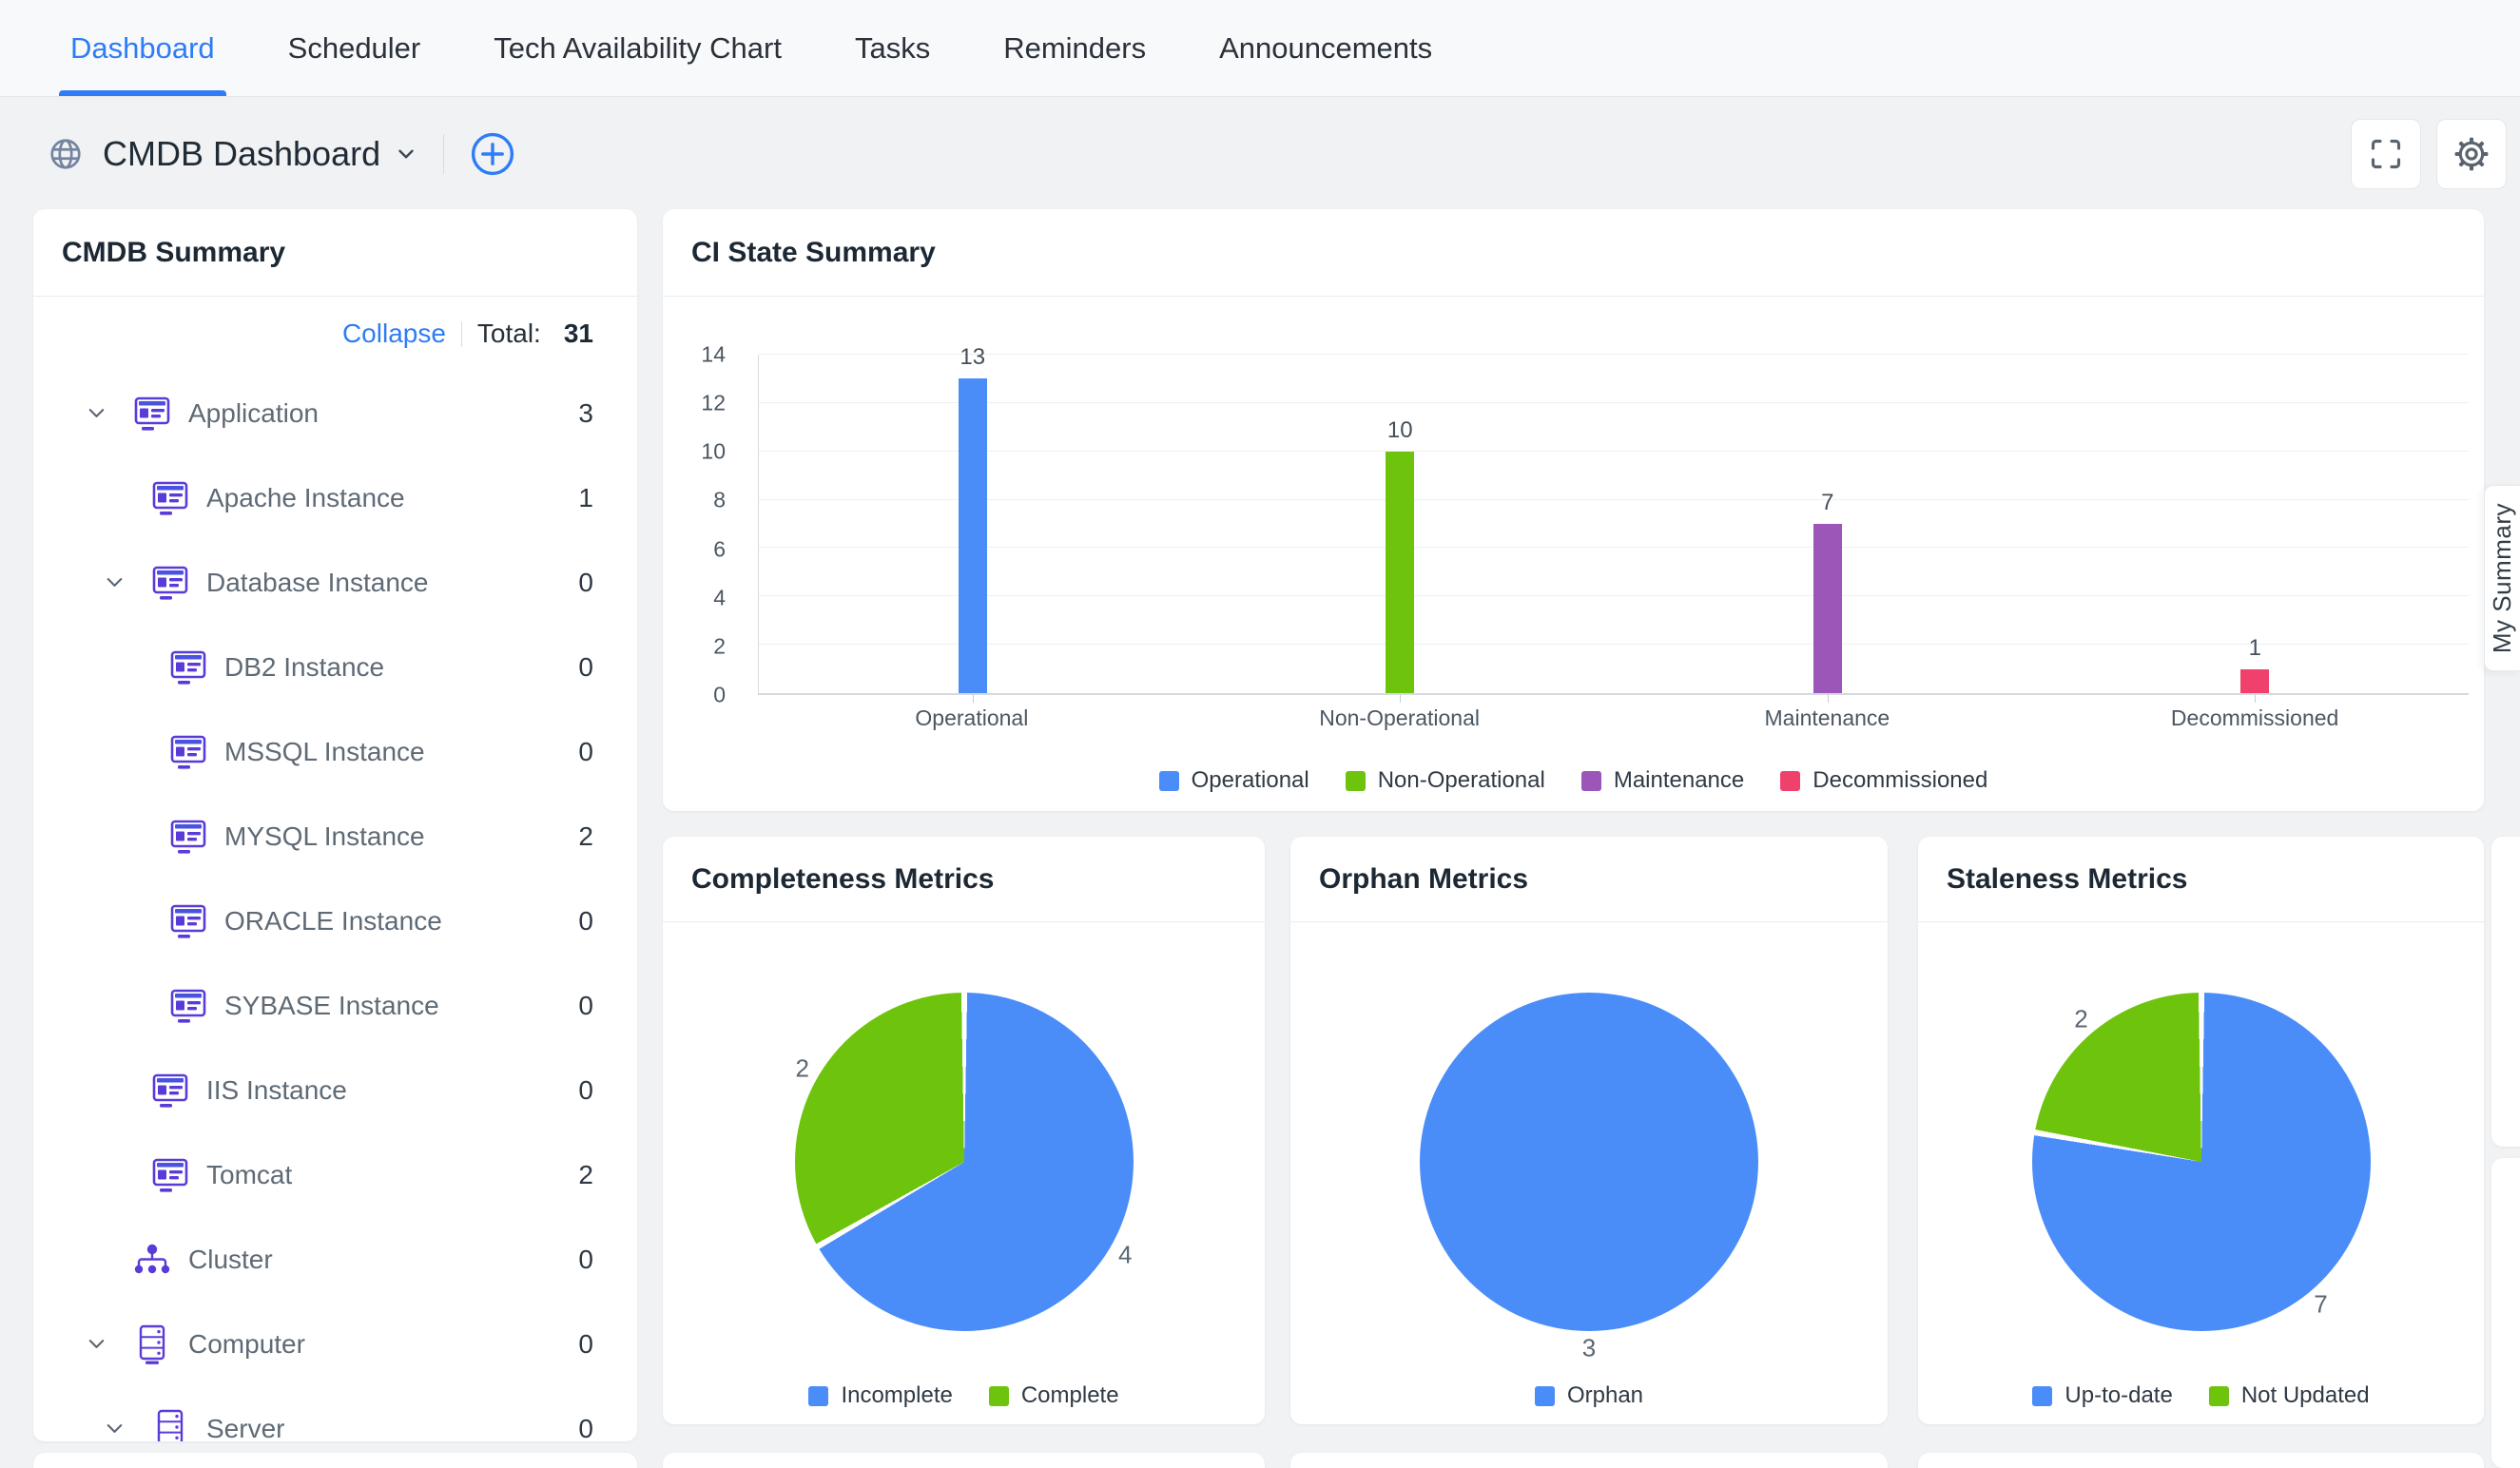  What do you see at coordinates (461, 333) in the screenshot?
I see `controls-divider` at bounding box center [461, 333].